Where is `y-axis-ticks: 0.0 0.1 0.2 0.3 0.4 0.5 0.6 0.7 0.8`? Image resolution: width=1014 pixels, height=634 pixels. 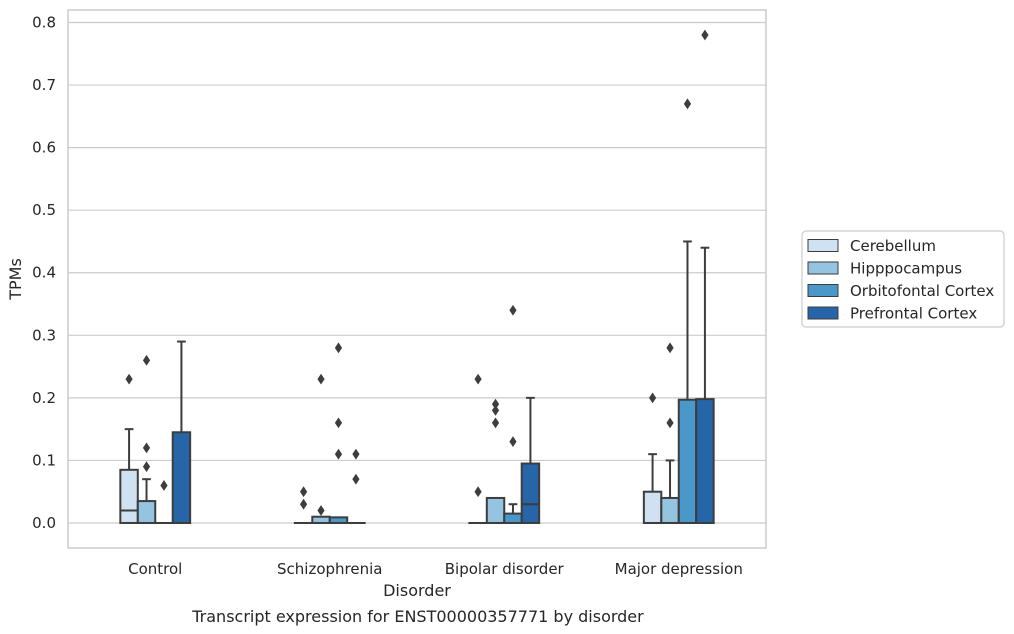 y-axis-ticks: 0.0 0.1 0.2 0.3 0.4 0.5 0.6 0.7 0.8 is located at coordinates (44, 273).